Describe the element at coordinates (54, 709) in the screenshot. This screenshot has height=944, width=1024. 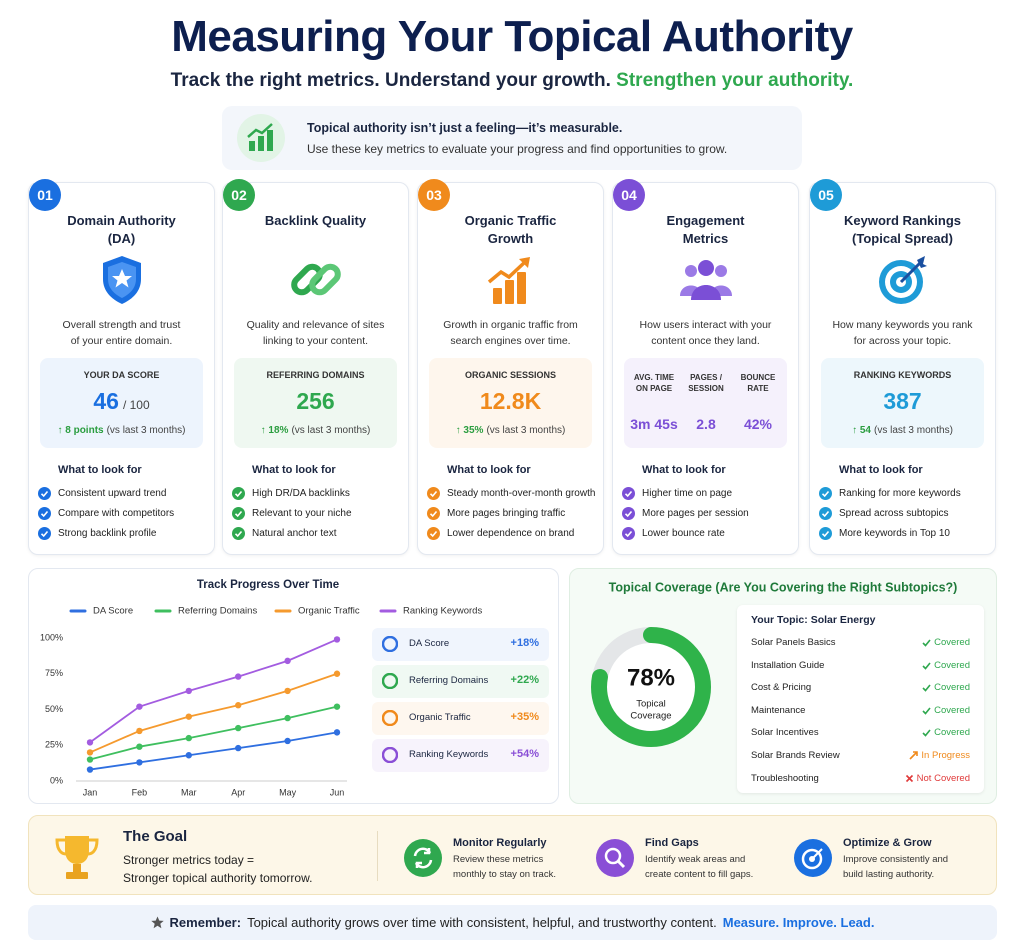
I see `y-tick-label: 50%` at that location.